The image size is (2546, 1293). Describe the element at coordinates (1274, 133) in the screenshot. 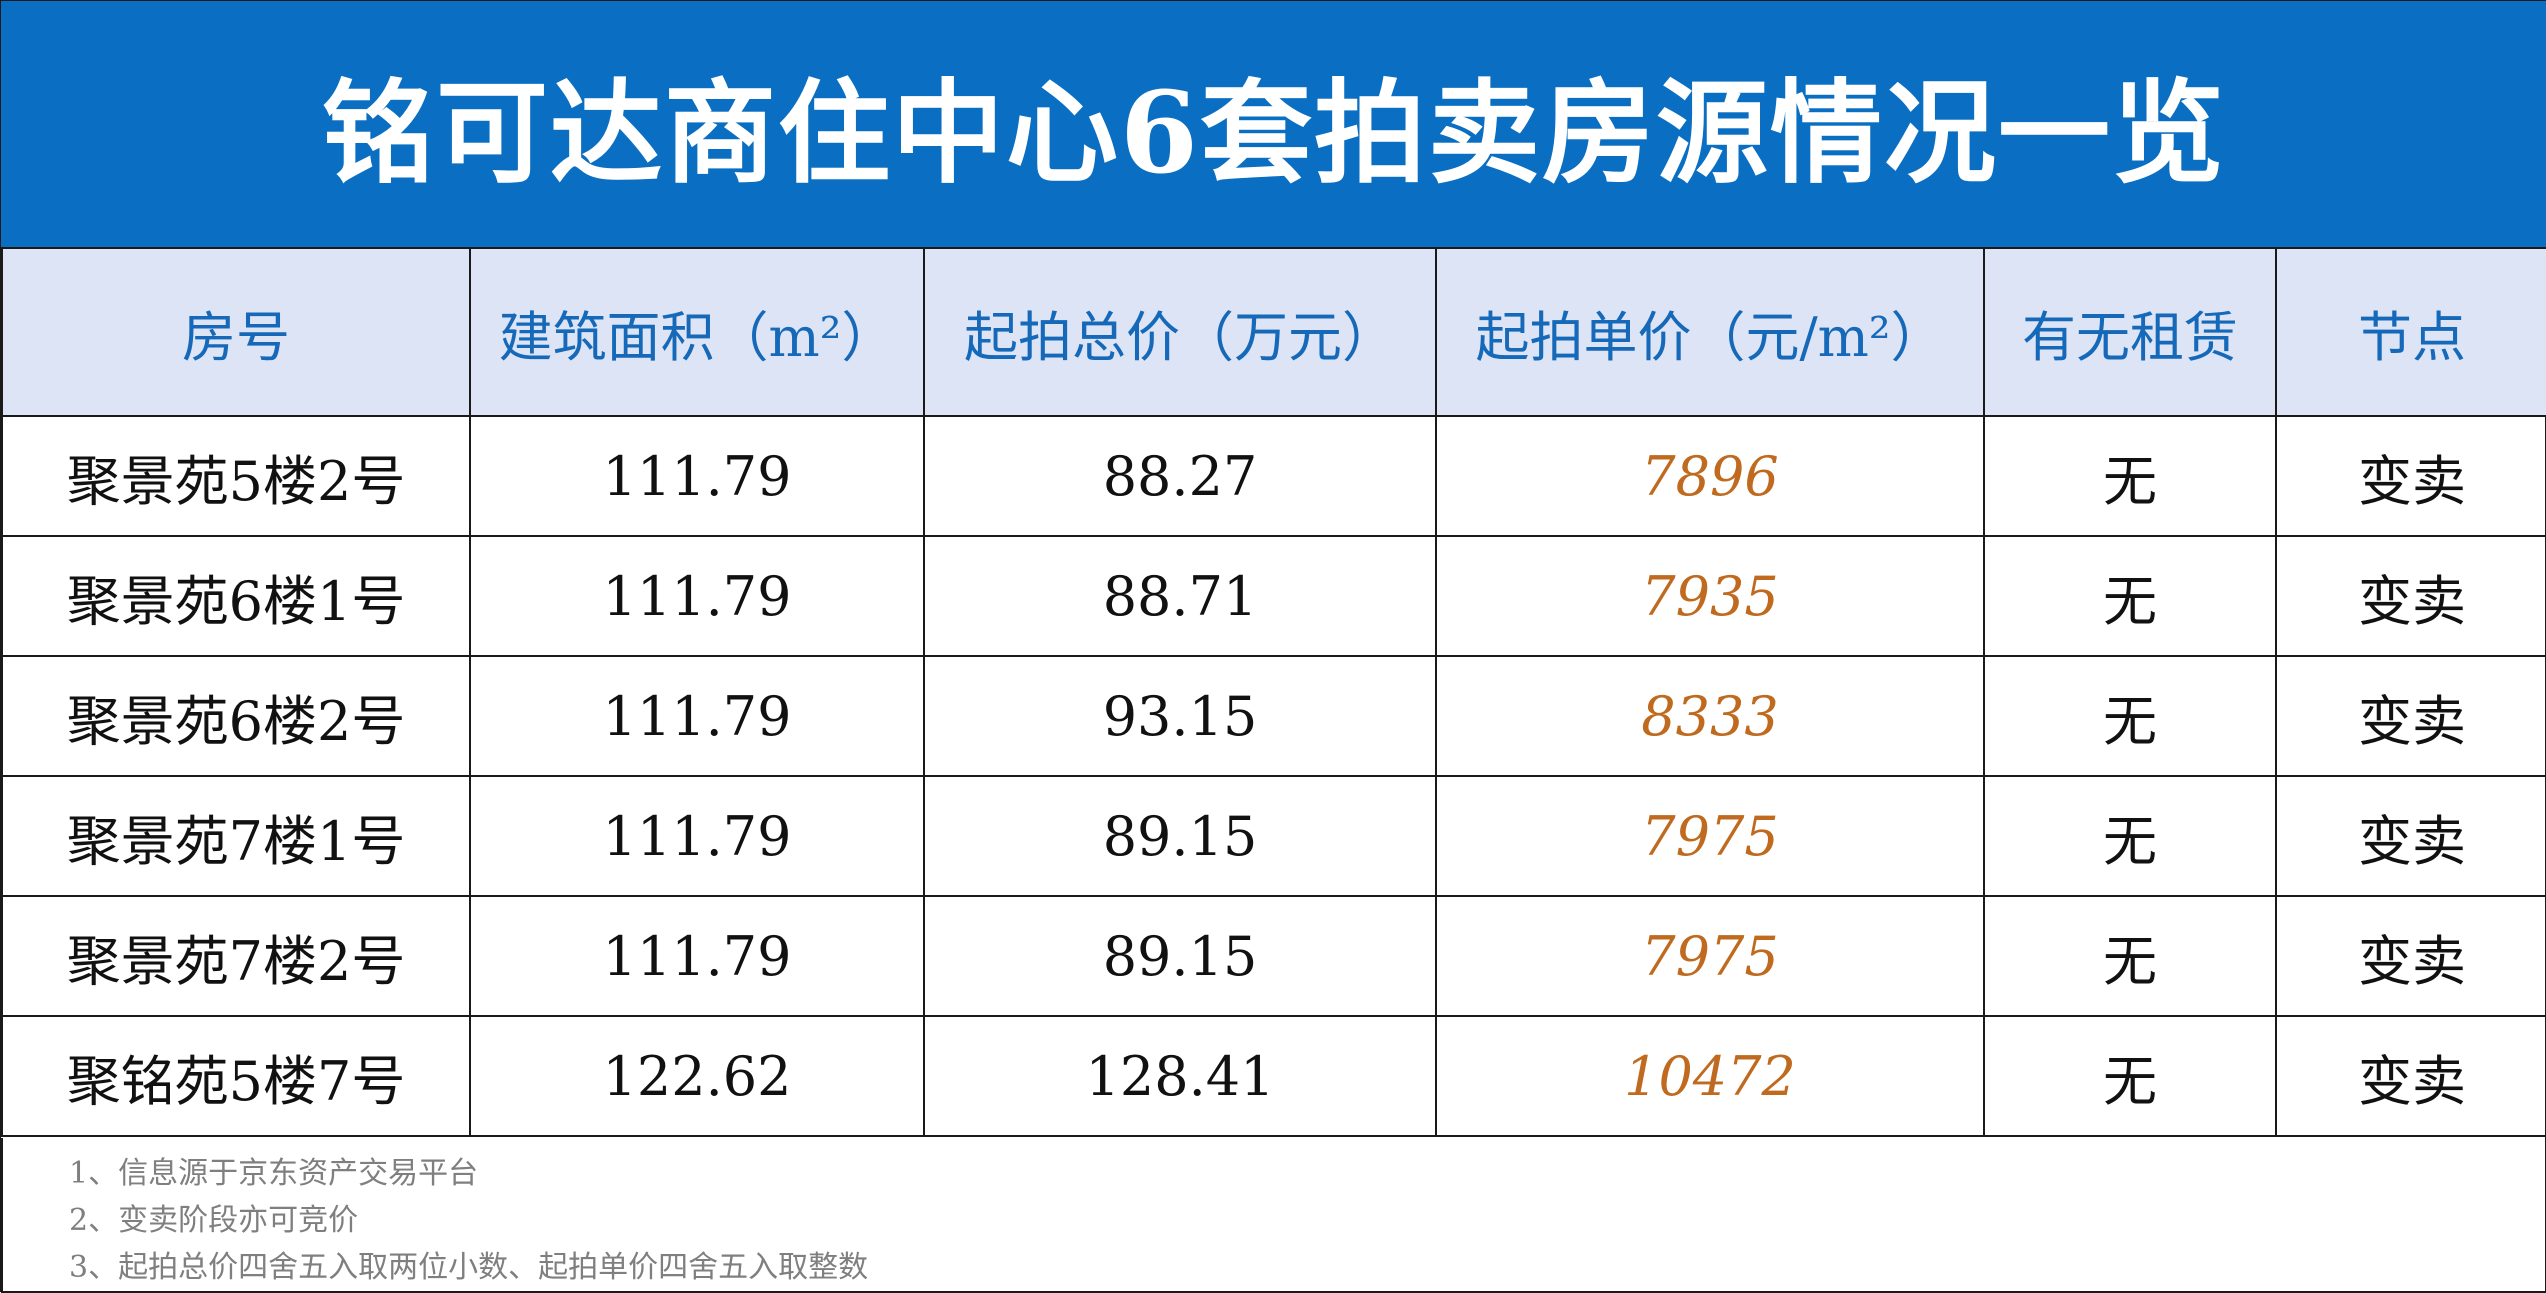

I see `page-title: 铭可达商住中心6套拍卖房源情况一览` at that location.